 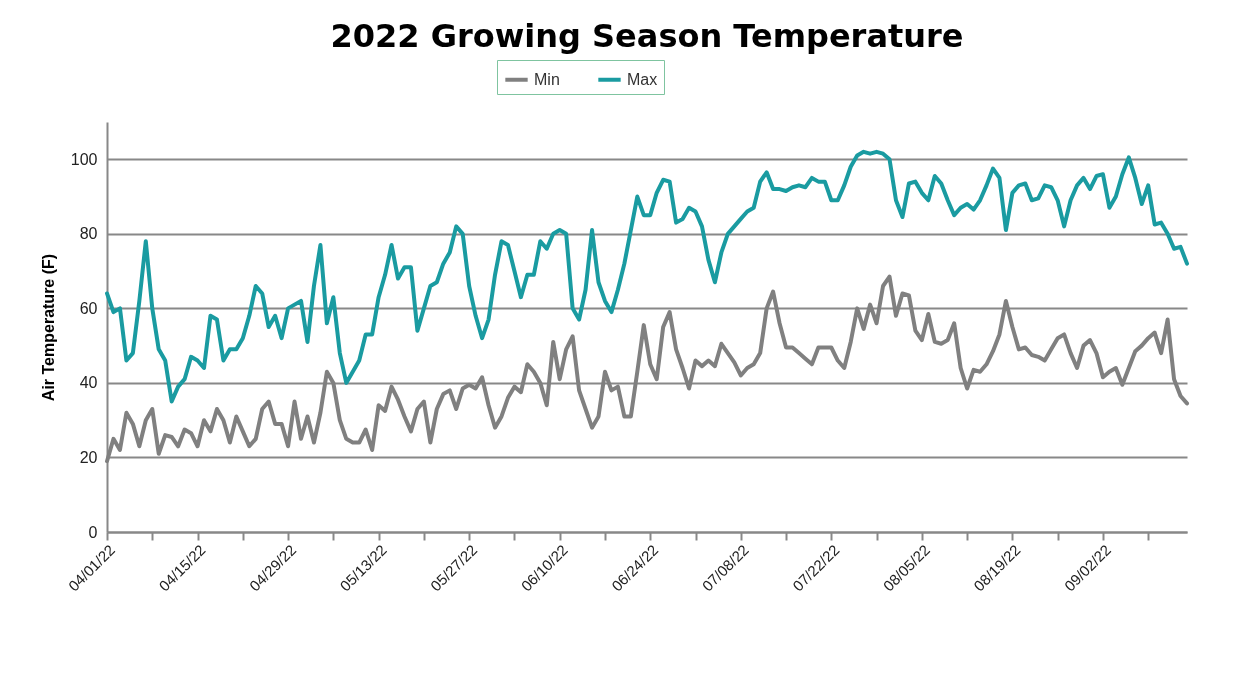 I want to click on y-axis-title: Air Temperature (F), so click(x=48, y=327).